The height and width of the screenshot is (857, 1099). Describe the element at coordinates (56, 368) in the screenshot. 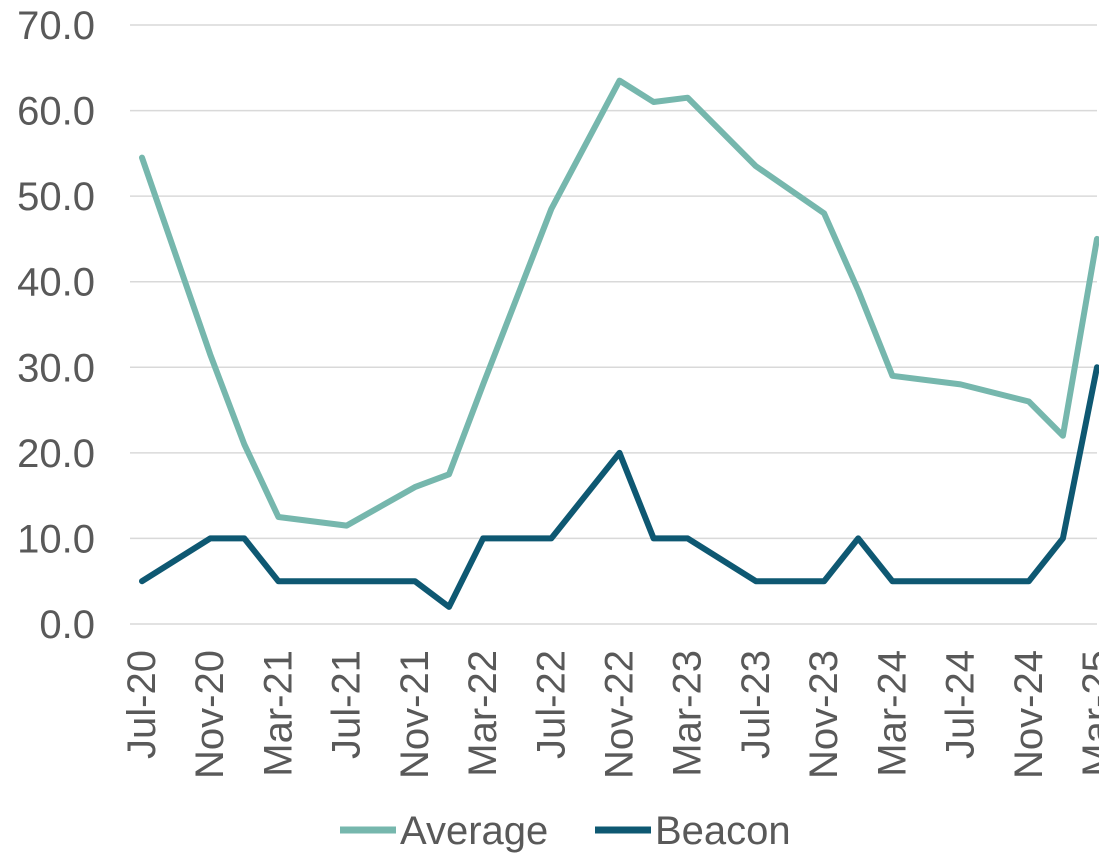

I see `y-tick-label: 30.0` at that location.